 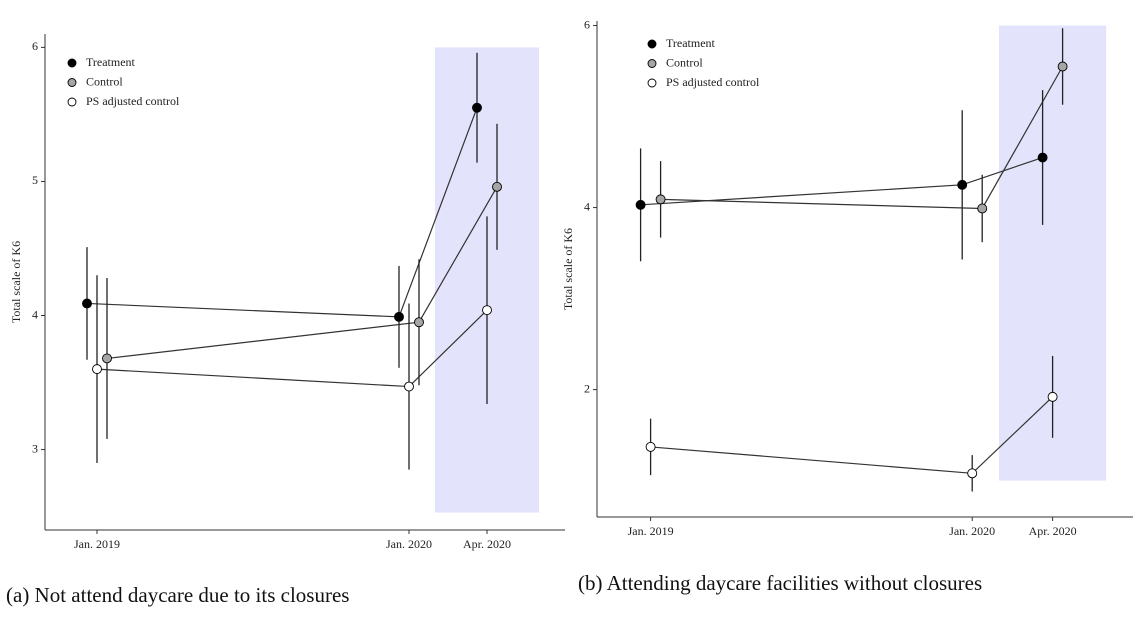 I want to click on y-tick-label: 3, so click(x=35, y=448).